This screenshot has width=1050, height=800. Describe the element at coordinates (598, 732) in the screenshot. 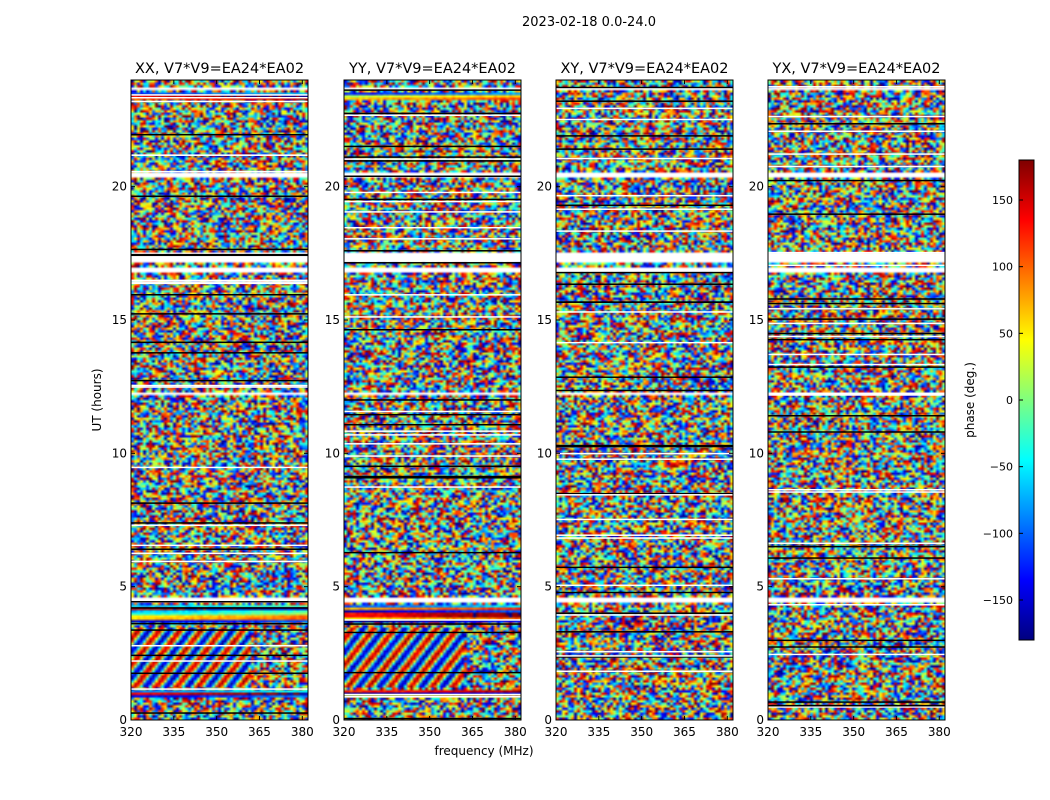

I see `x-tick-label: 335` at that location.